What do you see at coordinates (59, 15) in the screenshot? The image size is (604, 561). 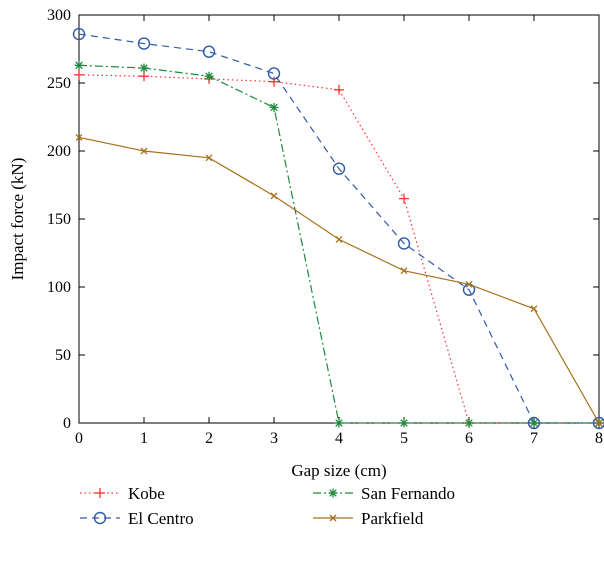 I see `y-tick-label: 300` at bounding box center [59, 15].